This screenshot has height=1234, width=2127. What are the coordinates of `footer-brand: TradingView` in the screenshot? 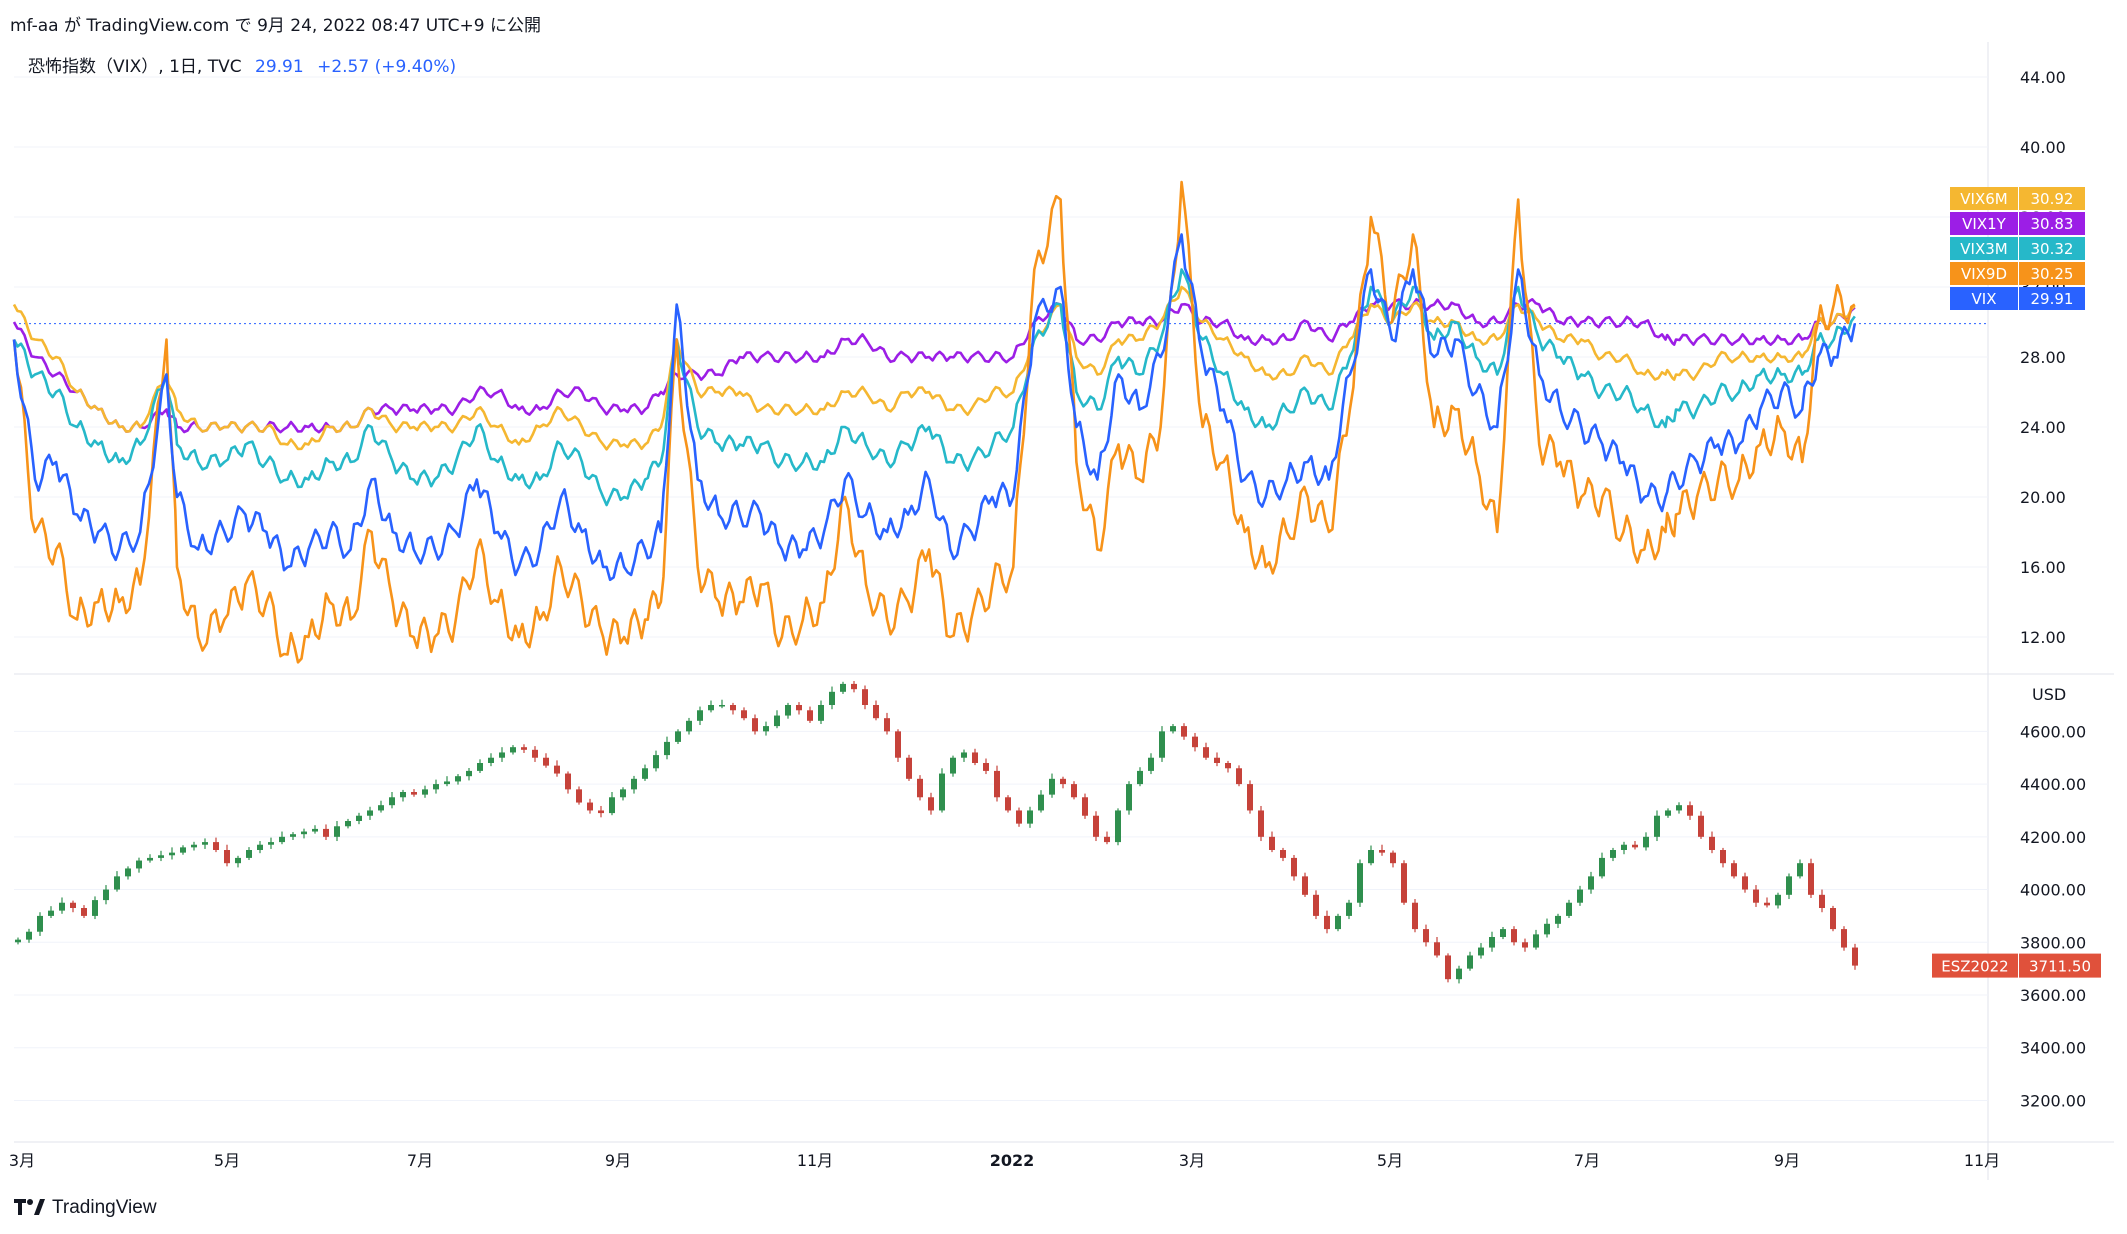 It's located at (104, 1207).